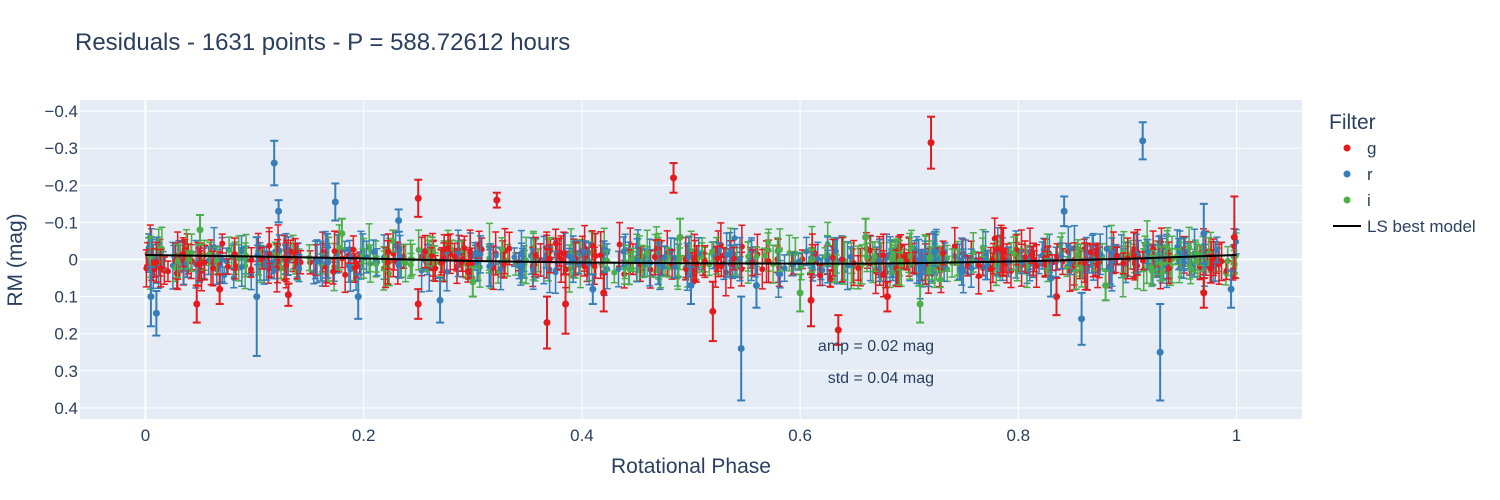  Describe the element at coordinates (73, 260) in the screenshot. I see `y-tick-label: 0` at that location.